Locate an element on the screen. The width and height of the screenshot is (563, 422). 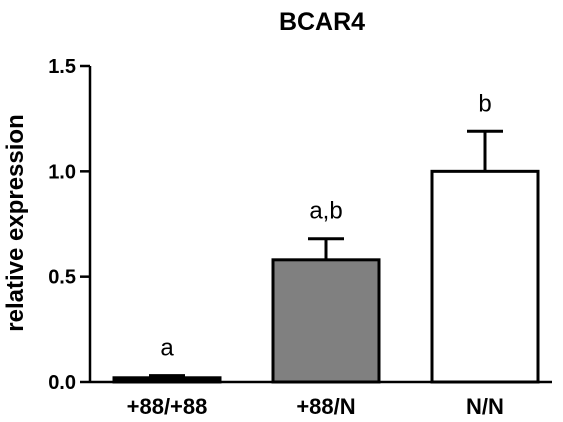
chart-title: BCAR4 is located at coordinates (322, 22).